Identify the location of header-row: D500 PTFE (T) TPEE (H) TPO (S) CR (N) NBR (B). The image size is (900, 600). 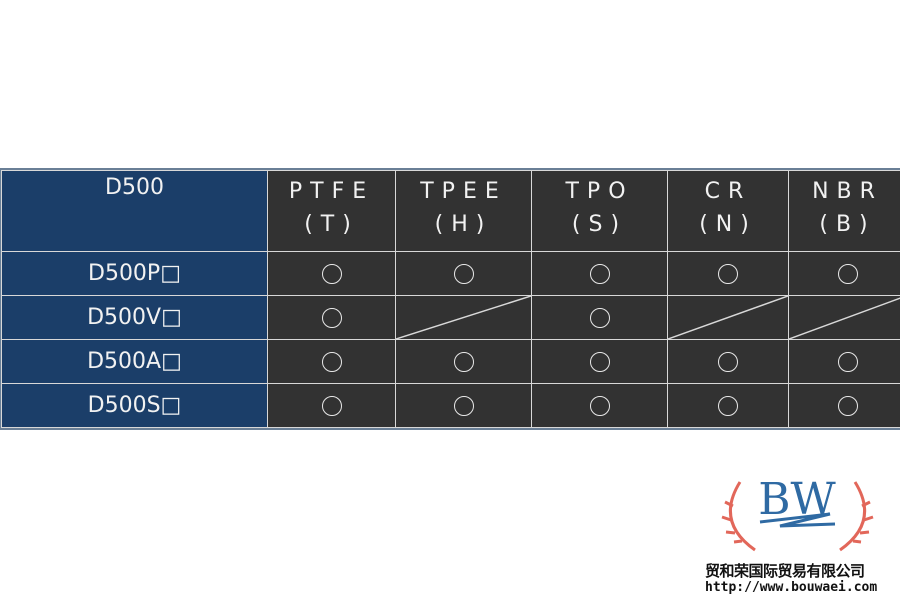
(450, 211).